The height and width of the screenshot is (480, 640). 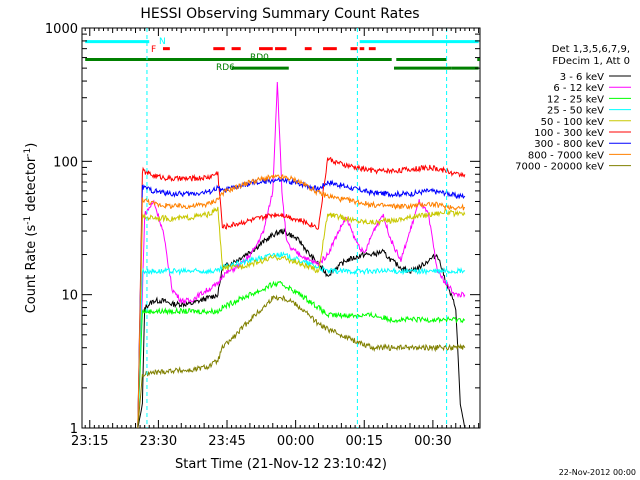 I want to click on y-axis-label-mid: detector, so click(x=31, y=186).